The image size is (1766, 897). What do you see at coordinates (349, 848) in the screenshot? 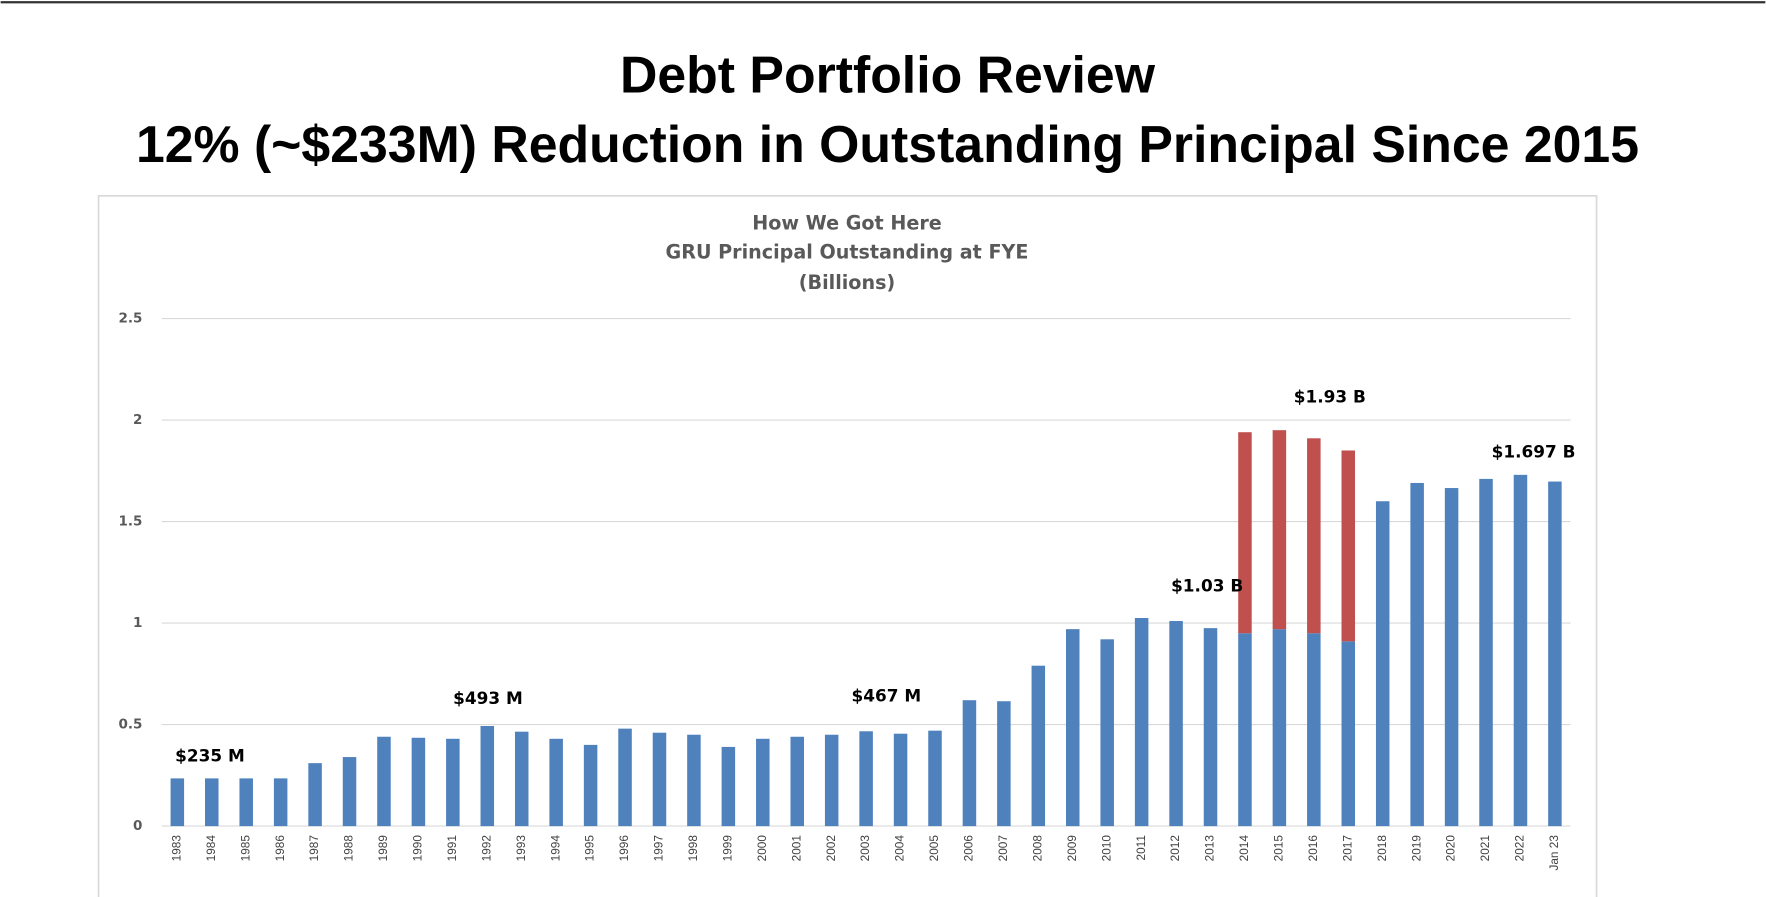
I see `x-tick-label: 1988` at bounding box center [349, 848].